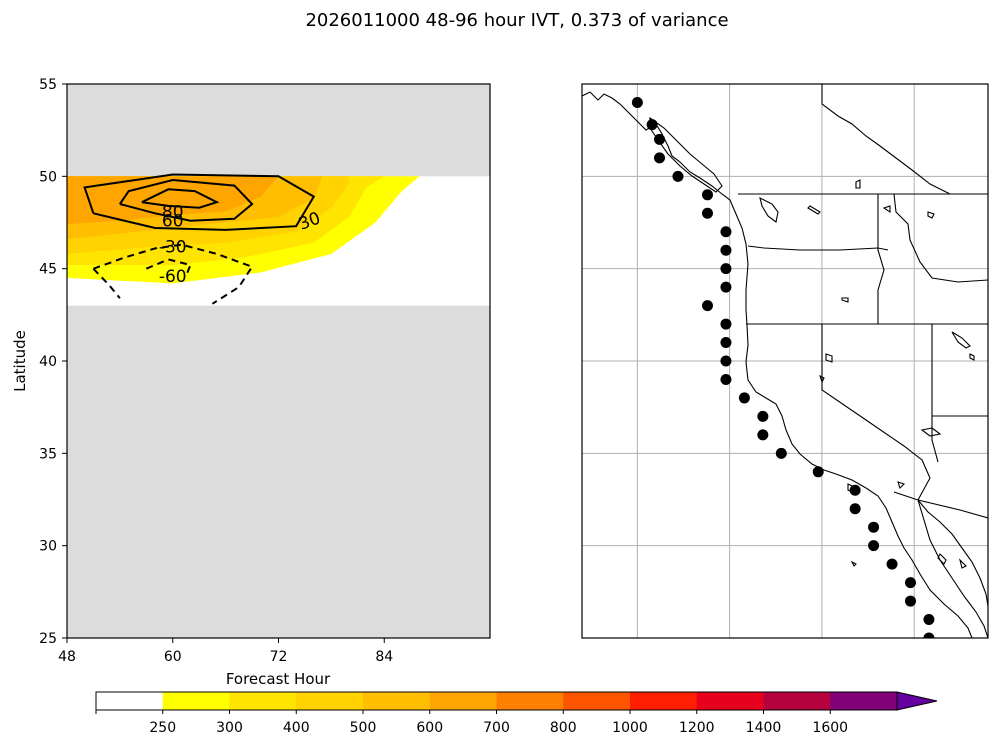 The image size is (1000, 753). I want to click on vancouver-island, so click(686, 154).